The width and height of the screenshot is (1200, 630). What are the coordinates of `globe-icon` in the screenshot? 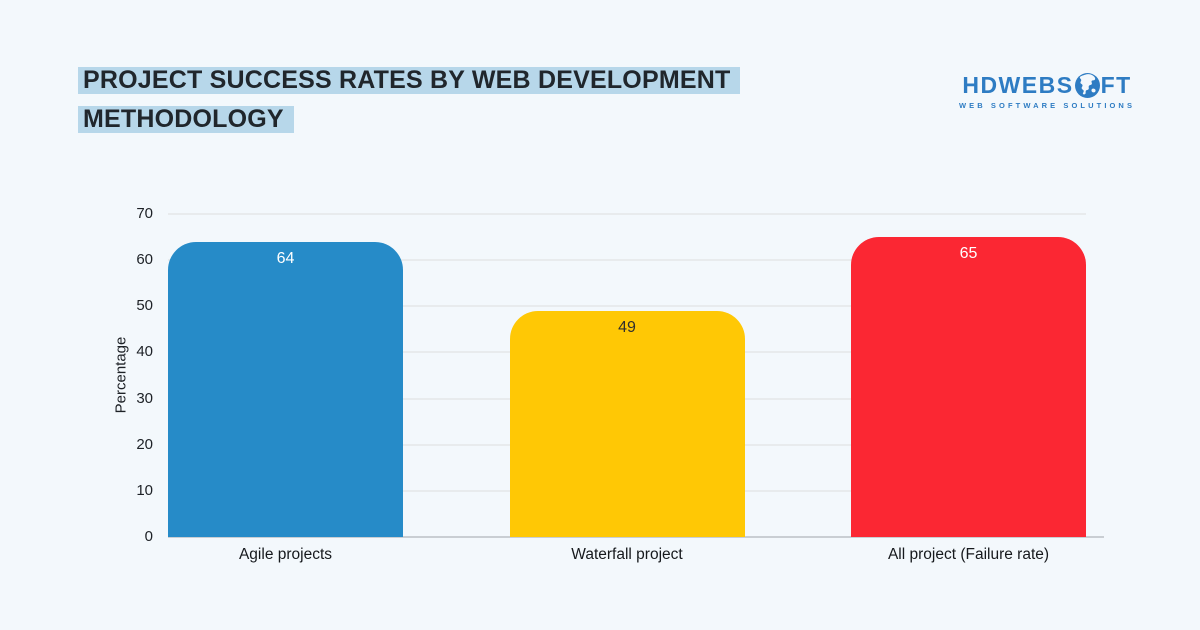 It's located at (1087, 85).